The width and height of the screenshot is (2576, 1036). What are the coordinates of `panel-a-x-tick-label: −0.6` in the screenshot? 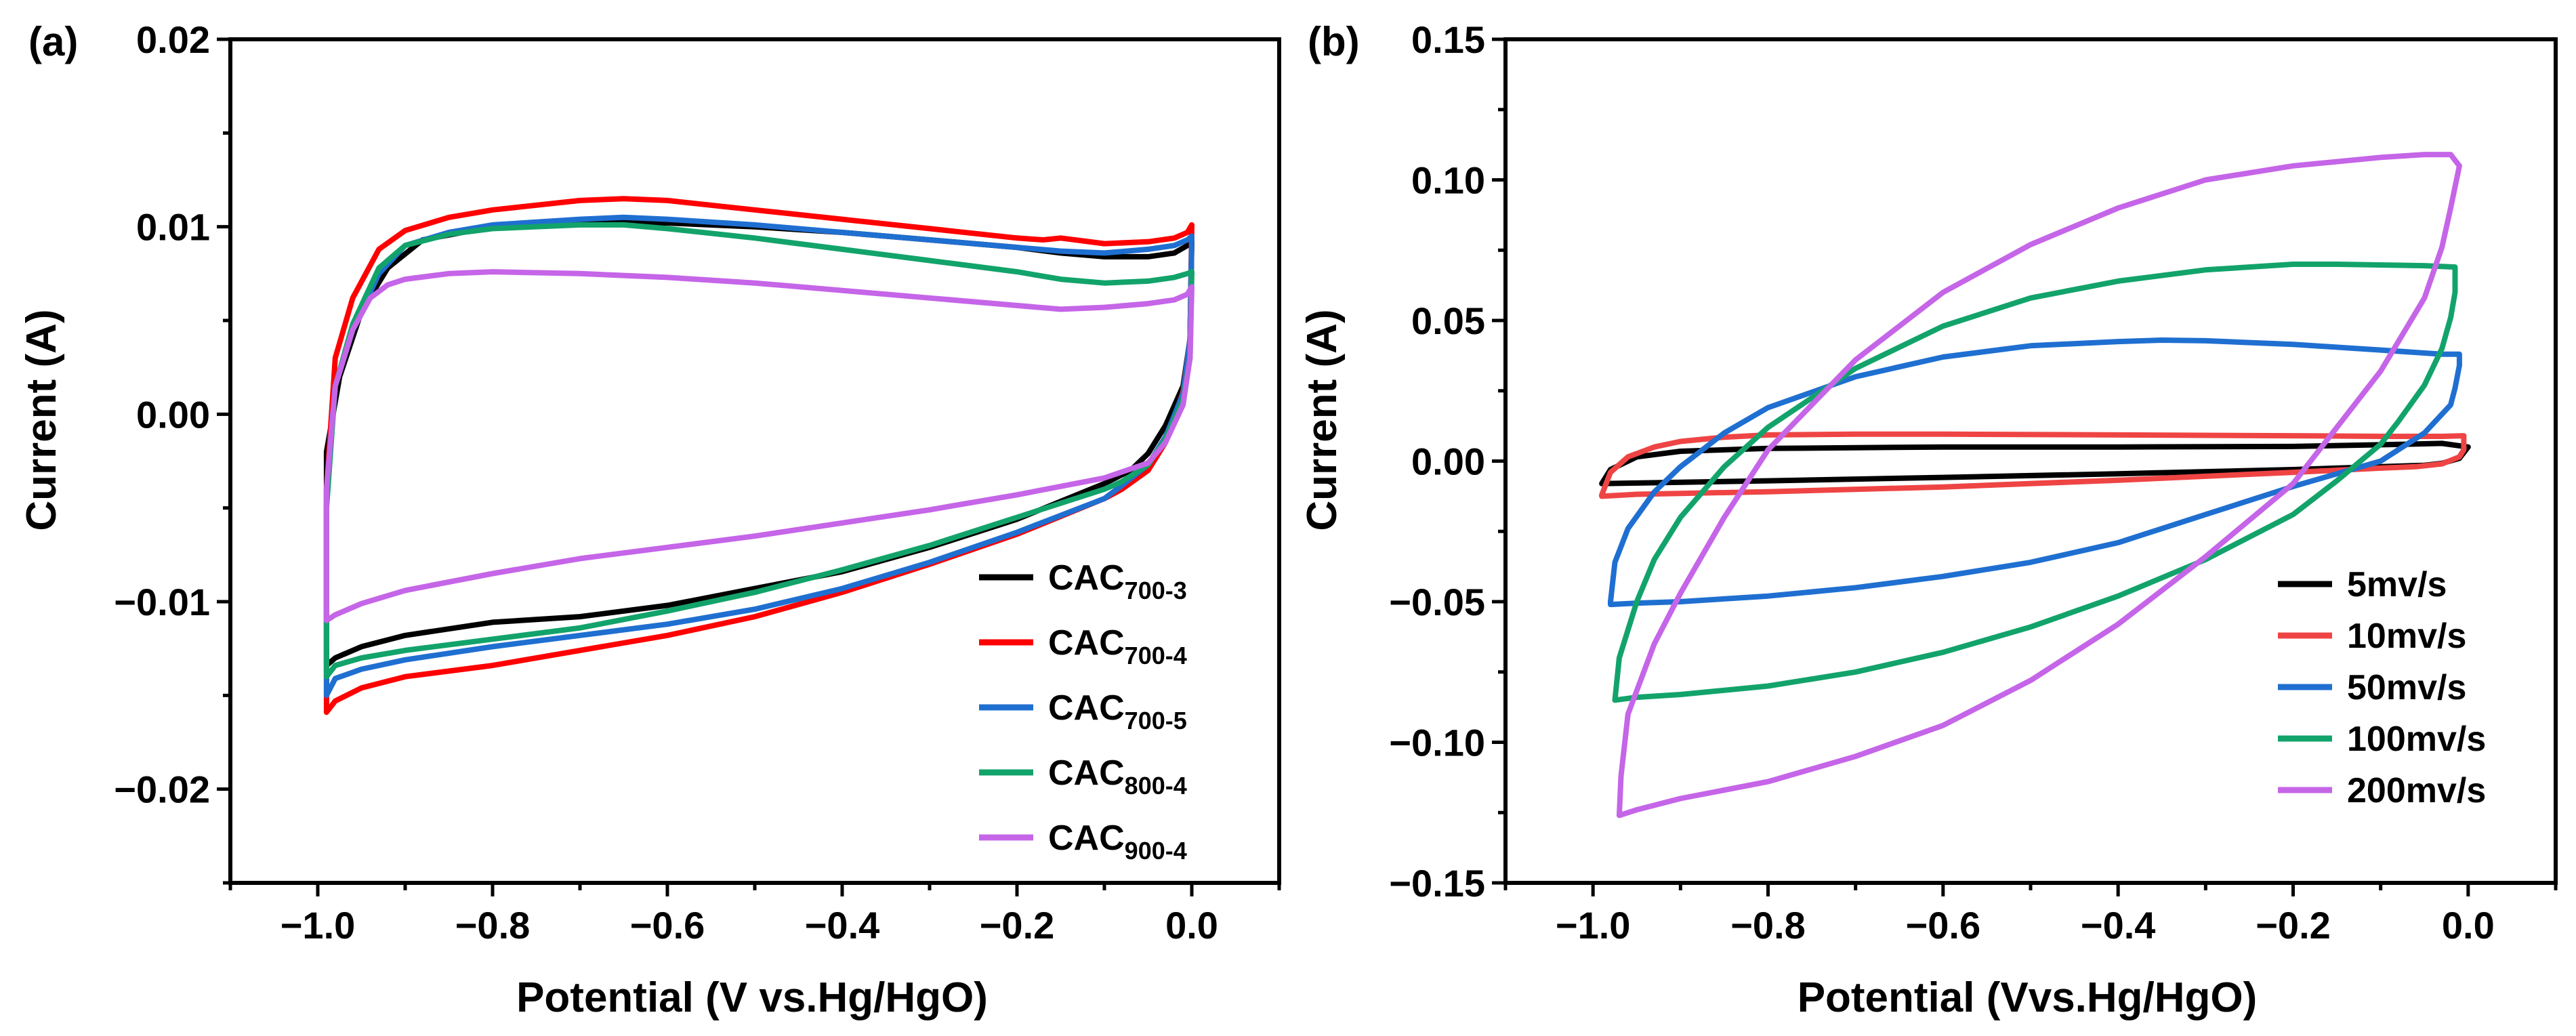 It's located at (667, 925).